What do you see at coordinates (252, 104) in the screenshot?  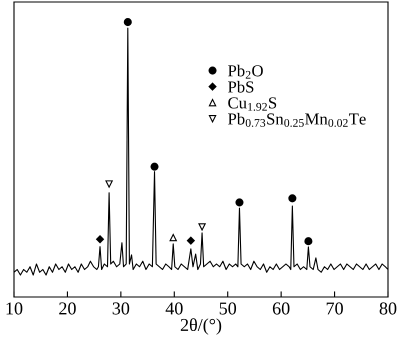 I see `legend-label: Cu$_{1.92}$S` at bounding box center [252, 104].